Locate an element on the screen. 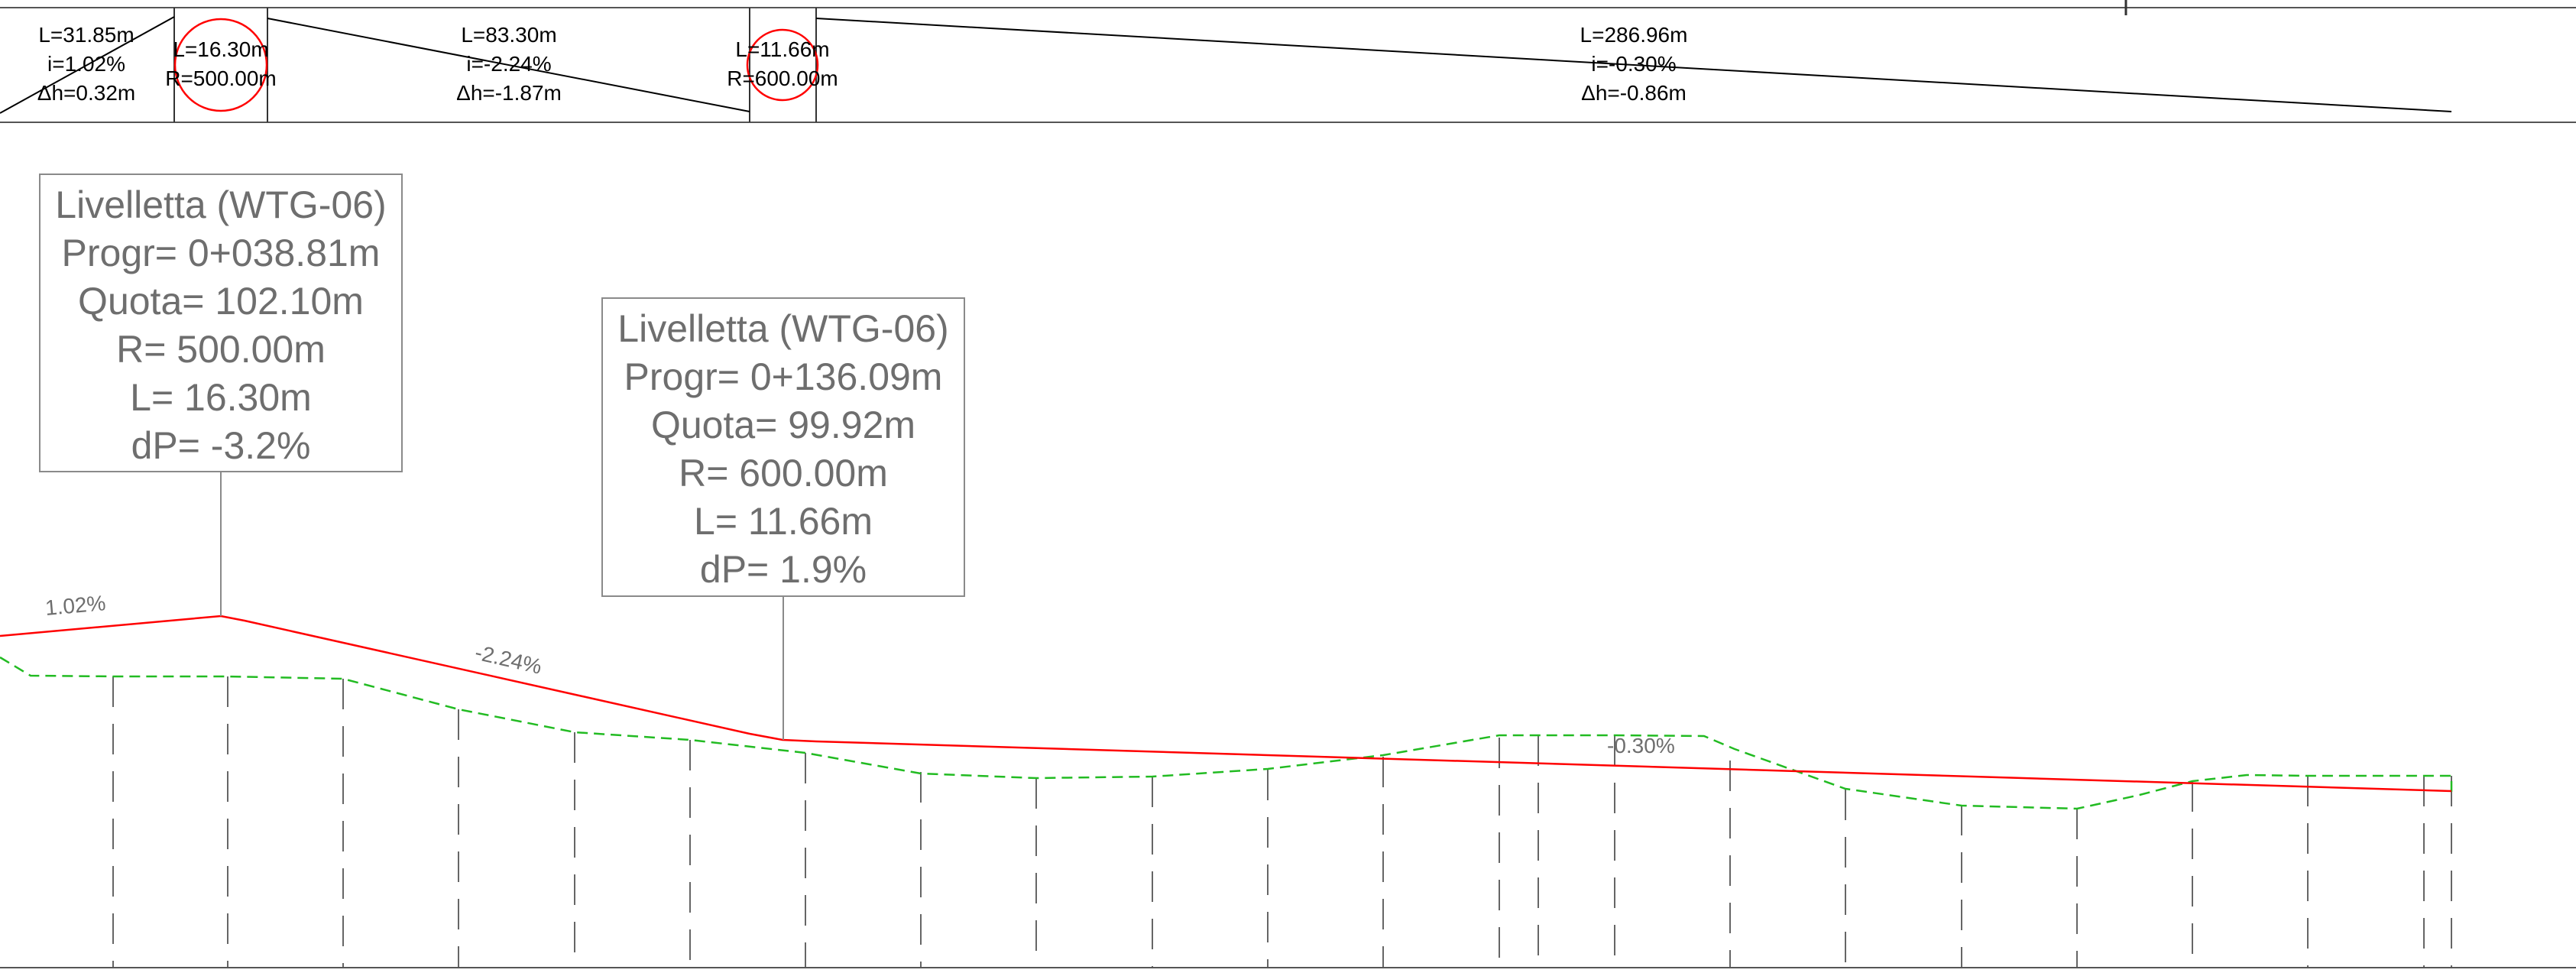  callout-progressive: Progr= 0+136.09m is located at coordinates (783, 376).